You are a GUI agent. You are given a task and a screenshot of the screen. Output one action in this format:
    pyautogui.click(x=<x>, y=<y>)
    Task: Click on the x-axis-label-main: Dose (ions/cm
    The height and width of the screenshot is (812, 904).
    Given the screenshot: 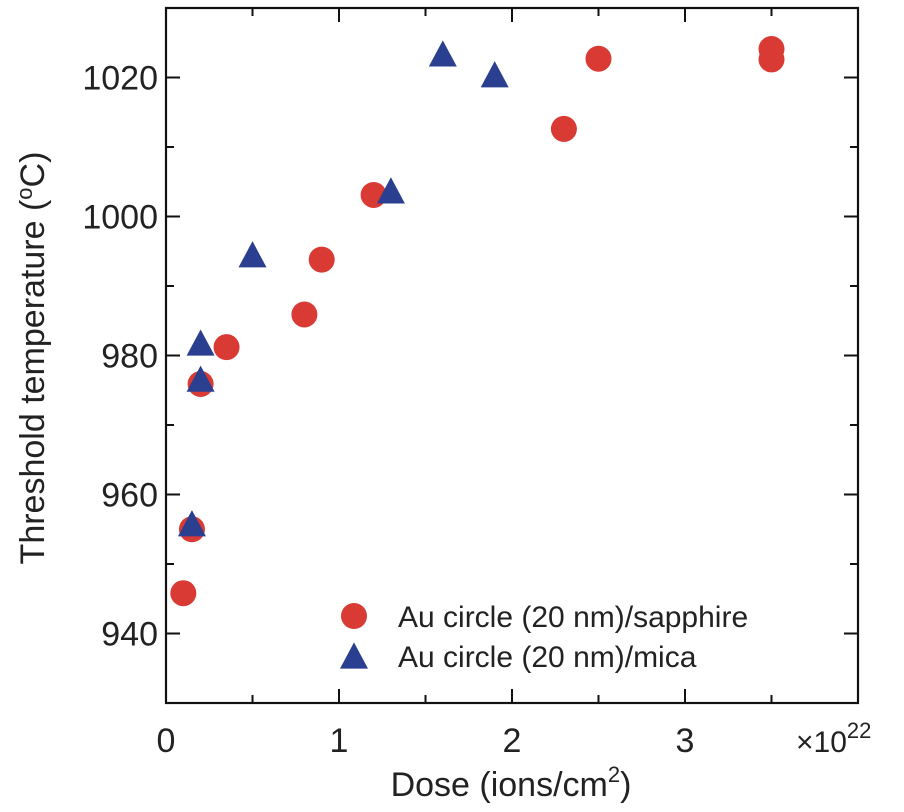 What is the action you would take?
    pyautogui.click(x=499, y=785)
    